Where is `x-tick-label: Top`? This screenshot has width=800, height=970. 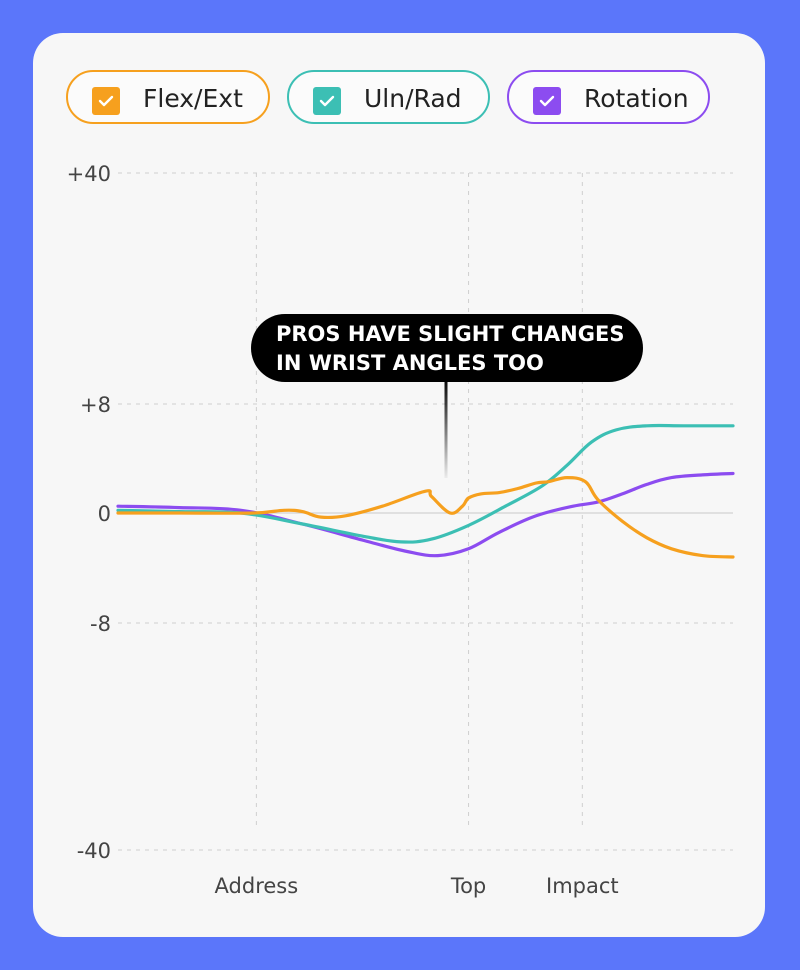
x-tick-label: Top is located at coordinates (468, 886).